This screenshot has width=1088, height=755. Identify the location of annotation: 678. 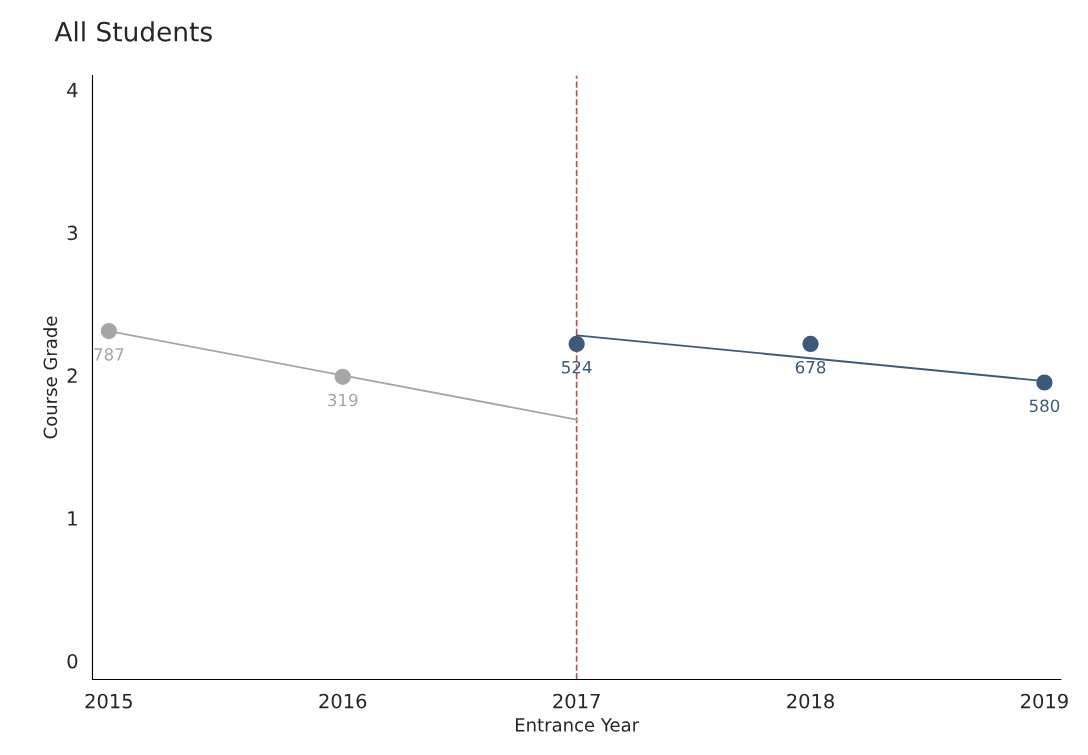
(810, 367).